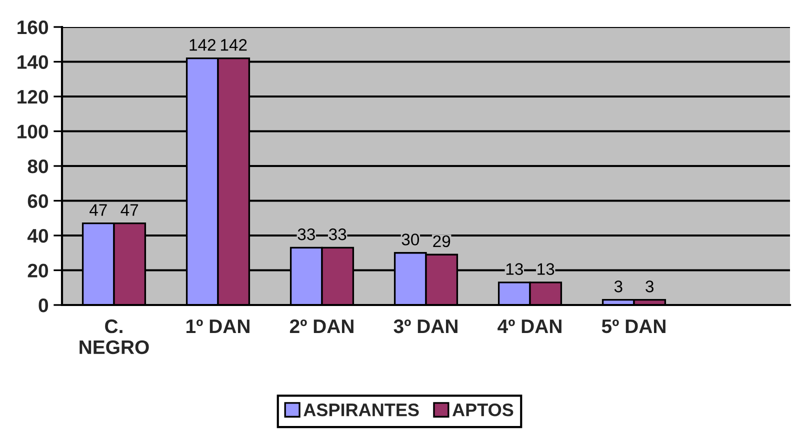 This screenshot has height=445, width=799. Describe the element at coordinates (43, 305) in the screenshot. I see `y-tick-label: 0` at that location.